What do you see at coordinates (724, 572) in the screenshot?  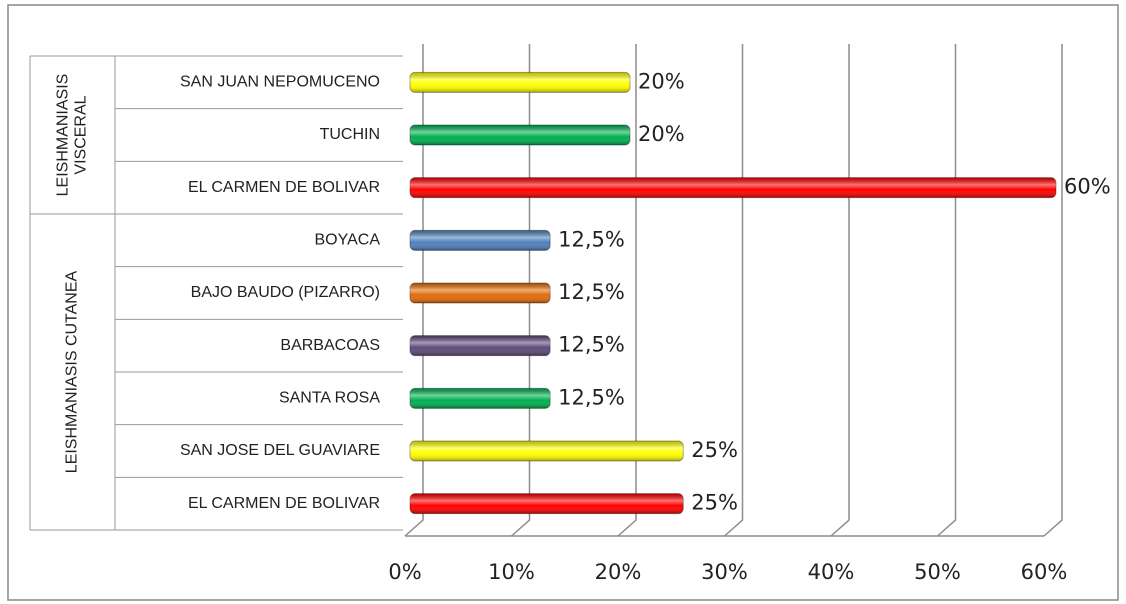 I see `x-tick-label: 30%` at bounding box center [724, 572].